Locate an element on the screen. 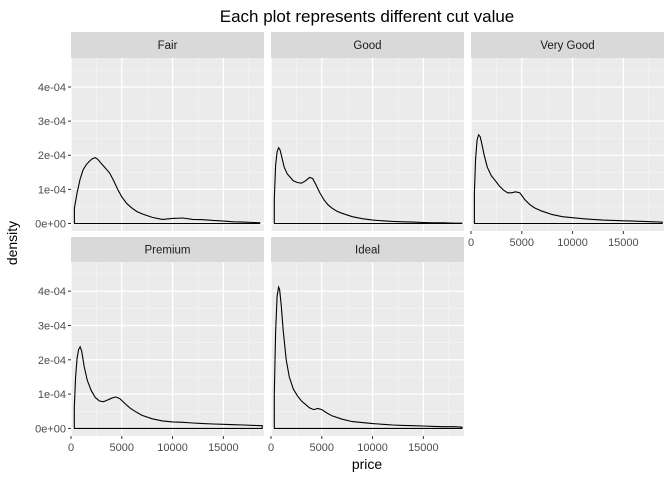 Image resolution: width=672 pixels, height=480 pixels. facet-strip-label: Very Good is located at coordinates (567, 46).